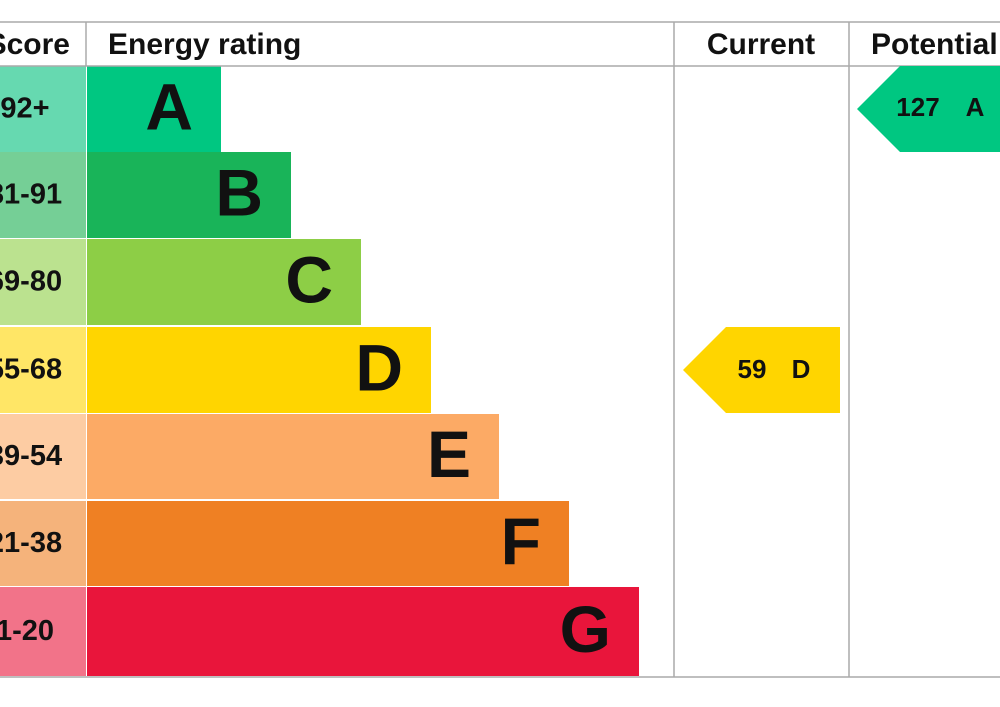  Describe the element at coordinates (27, 631) in the screenshot. I see `score-range: 1-20` at that location.